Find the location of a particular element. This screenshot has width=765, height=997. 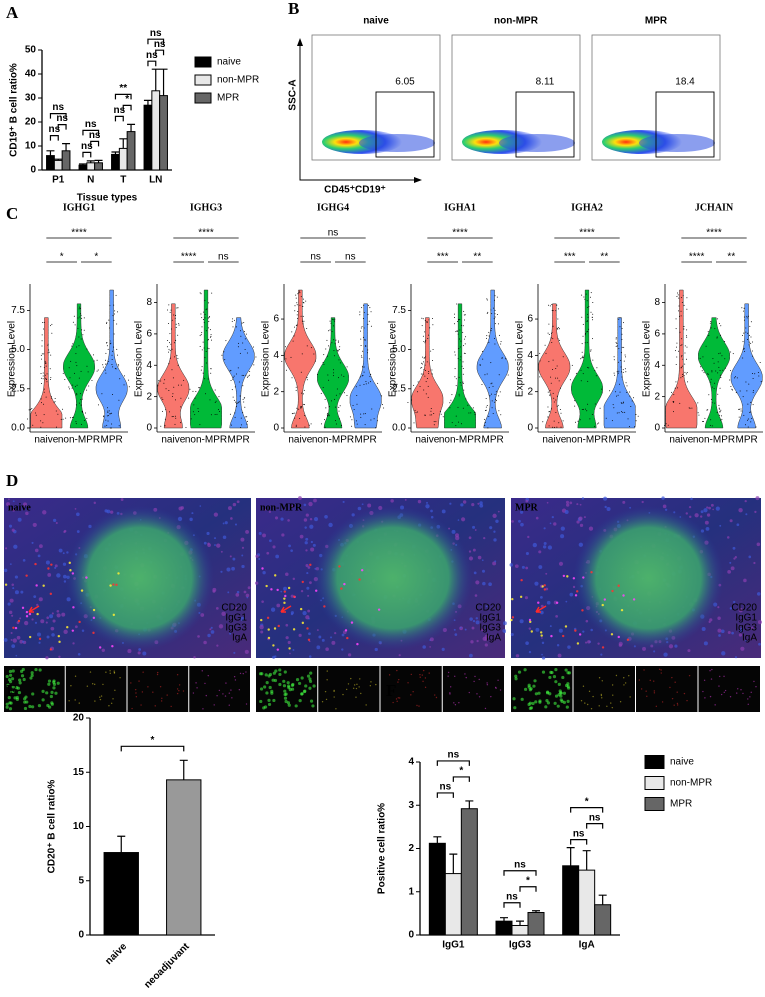

legend-label: non-MPR is located at coordinates (691, 783).